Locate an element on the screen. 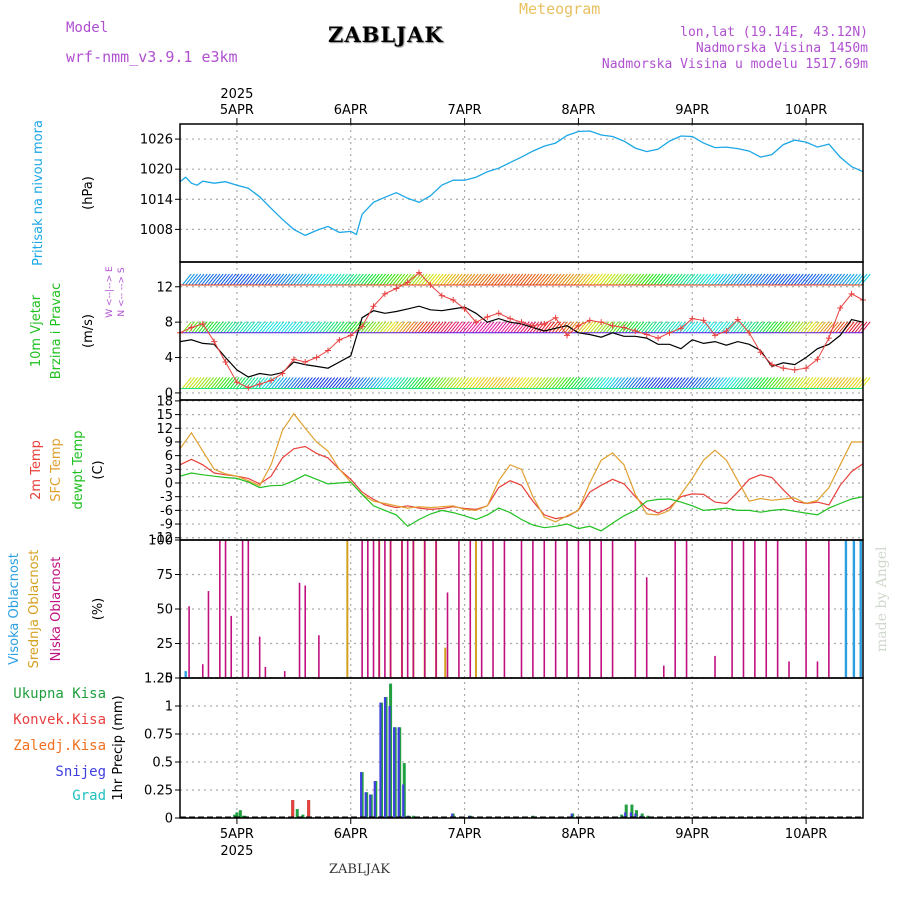  precip-ytick-label-4: 1 is located at coordinates (169, 707).